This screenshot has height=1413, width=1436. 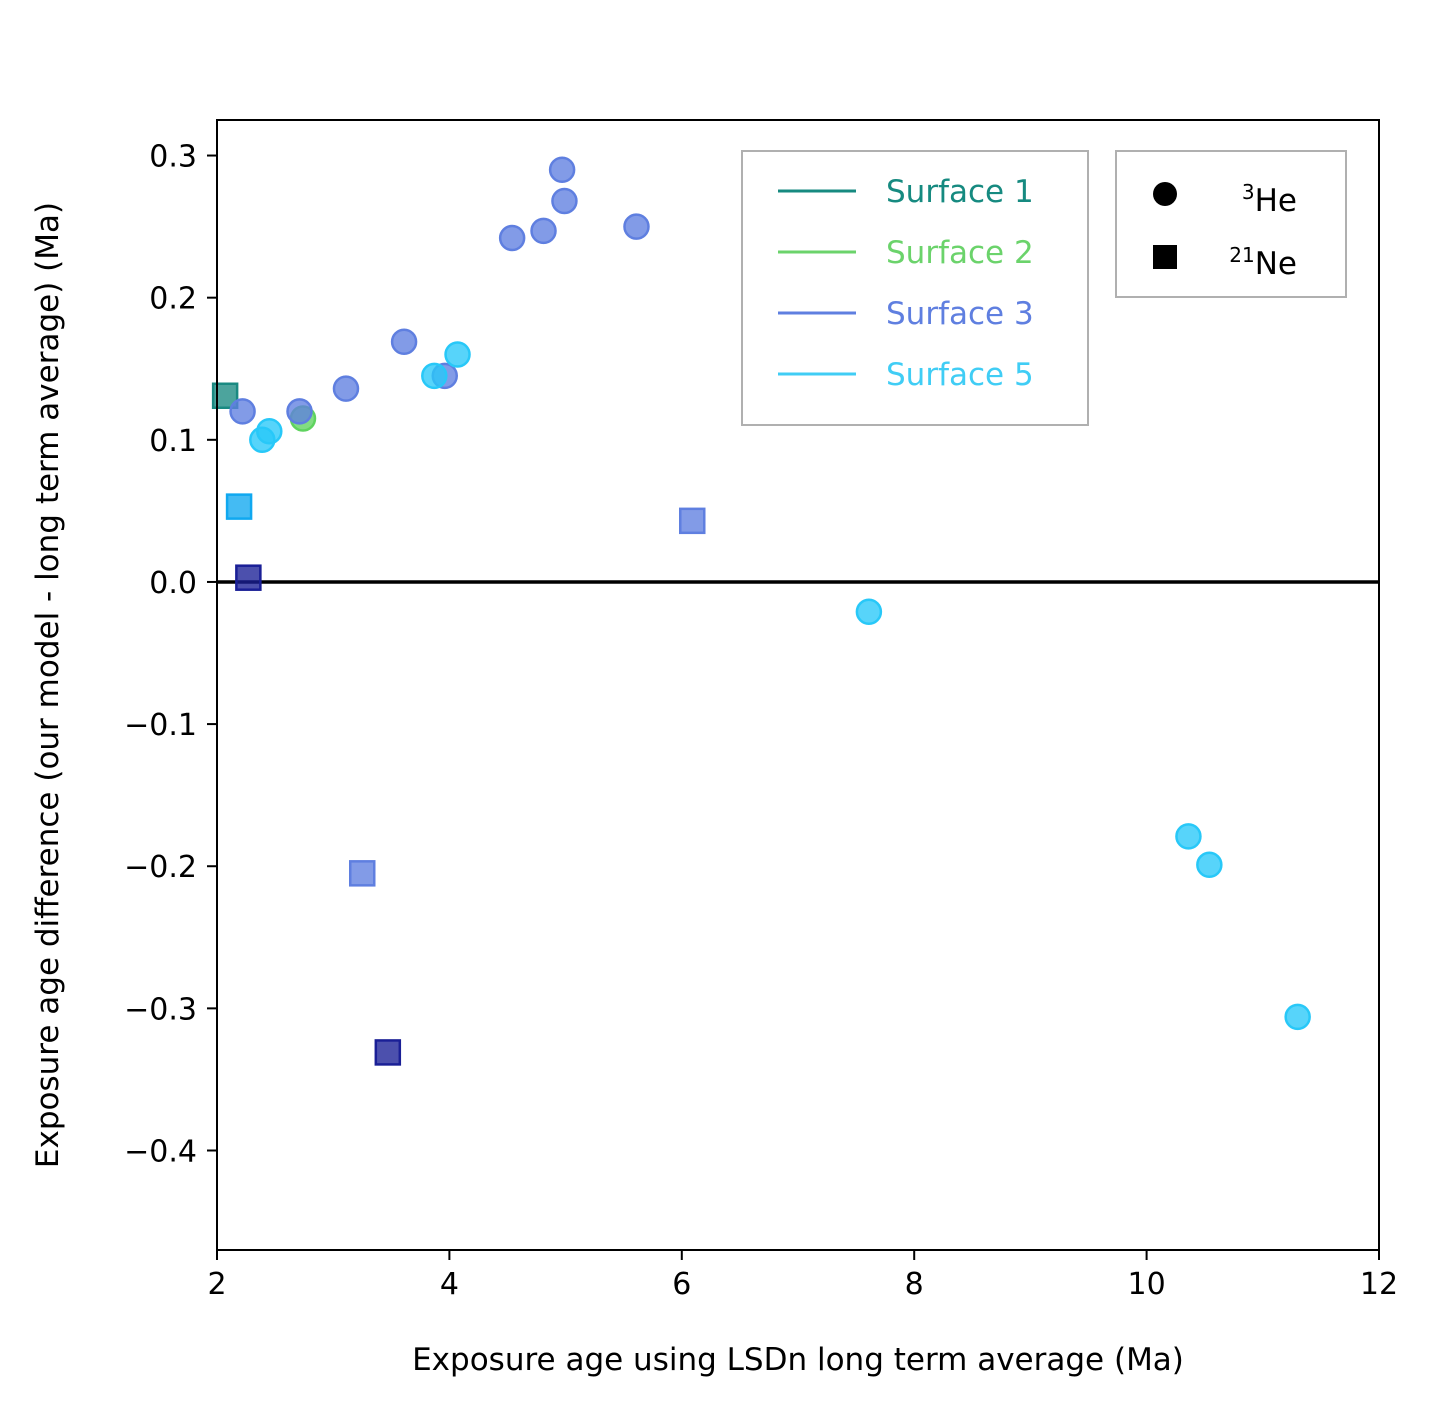 What do you see at coordinates (160, 1009) in the screenshot?
I see `y-tick-label: −0.3` at bounding box center [160, 1009].